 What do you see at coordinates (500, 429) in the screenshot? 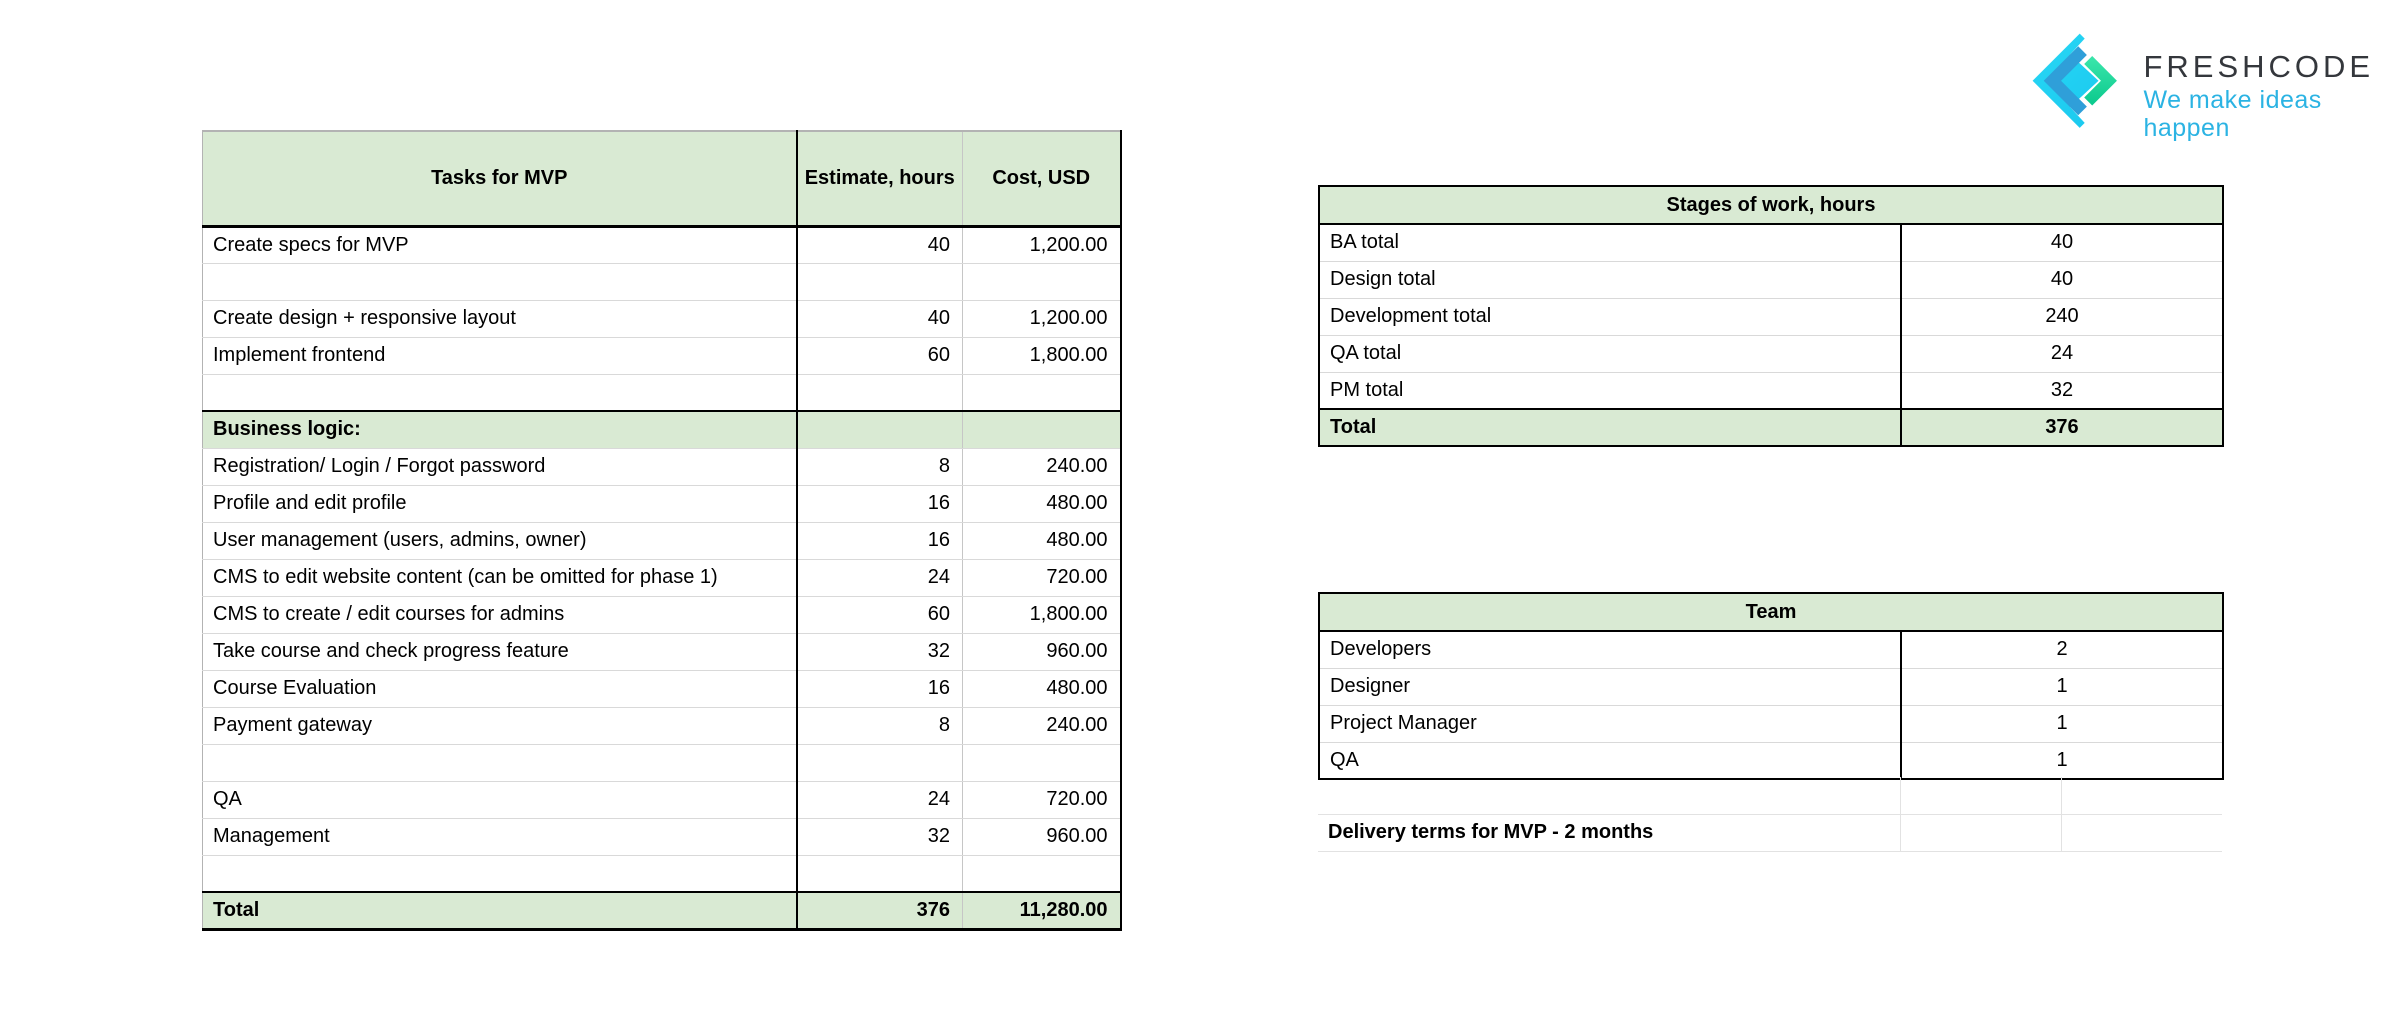
I see `task-cell: Business logic:` at bounding box center [500, 429].